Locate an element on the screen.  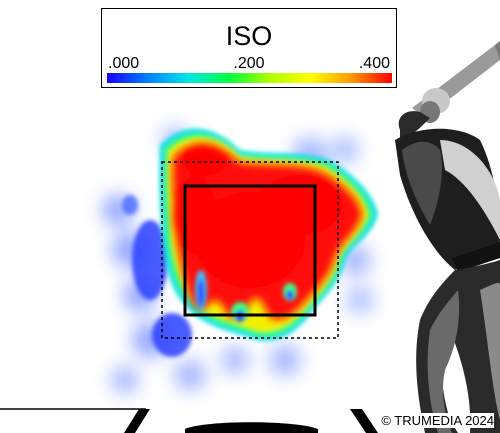
colorbar-tick-label: .200 is located at coordinates (249, 63).